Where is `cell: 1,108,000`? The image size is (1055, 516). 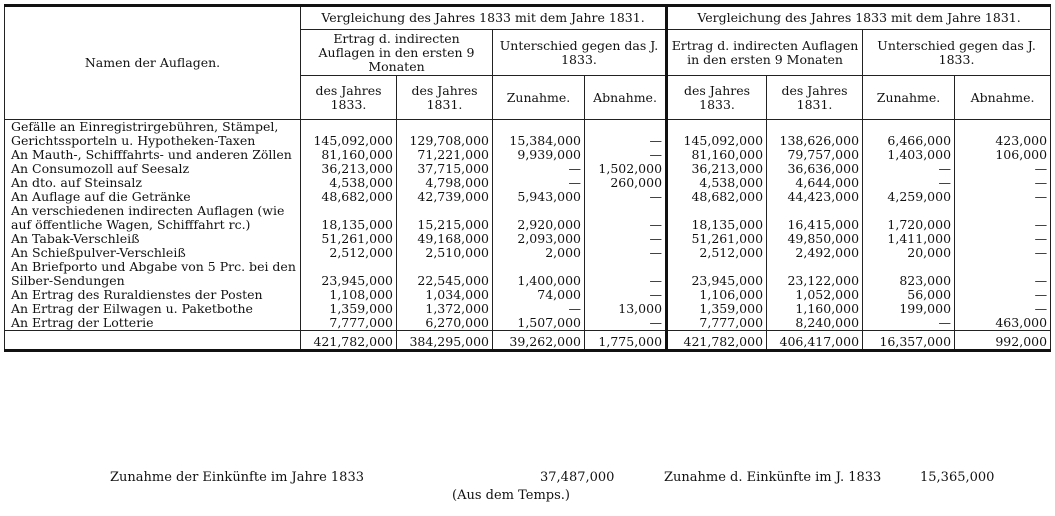
cell: 1,108,000 is located at coordinates (348, 295).